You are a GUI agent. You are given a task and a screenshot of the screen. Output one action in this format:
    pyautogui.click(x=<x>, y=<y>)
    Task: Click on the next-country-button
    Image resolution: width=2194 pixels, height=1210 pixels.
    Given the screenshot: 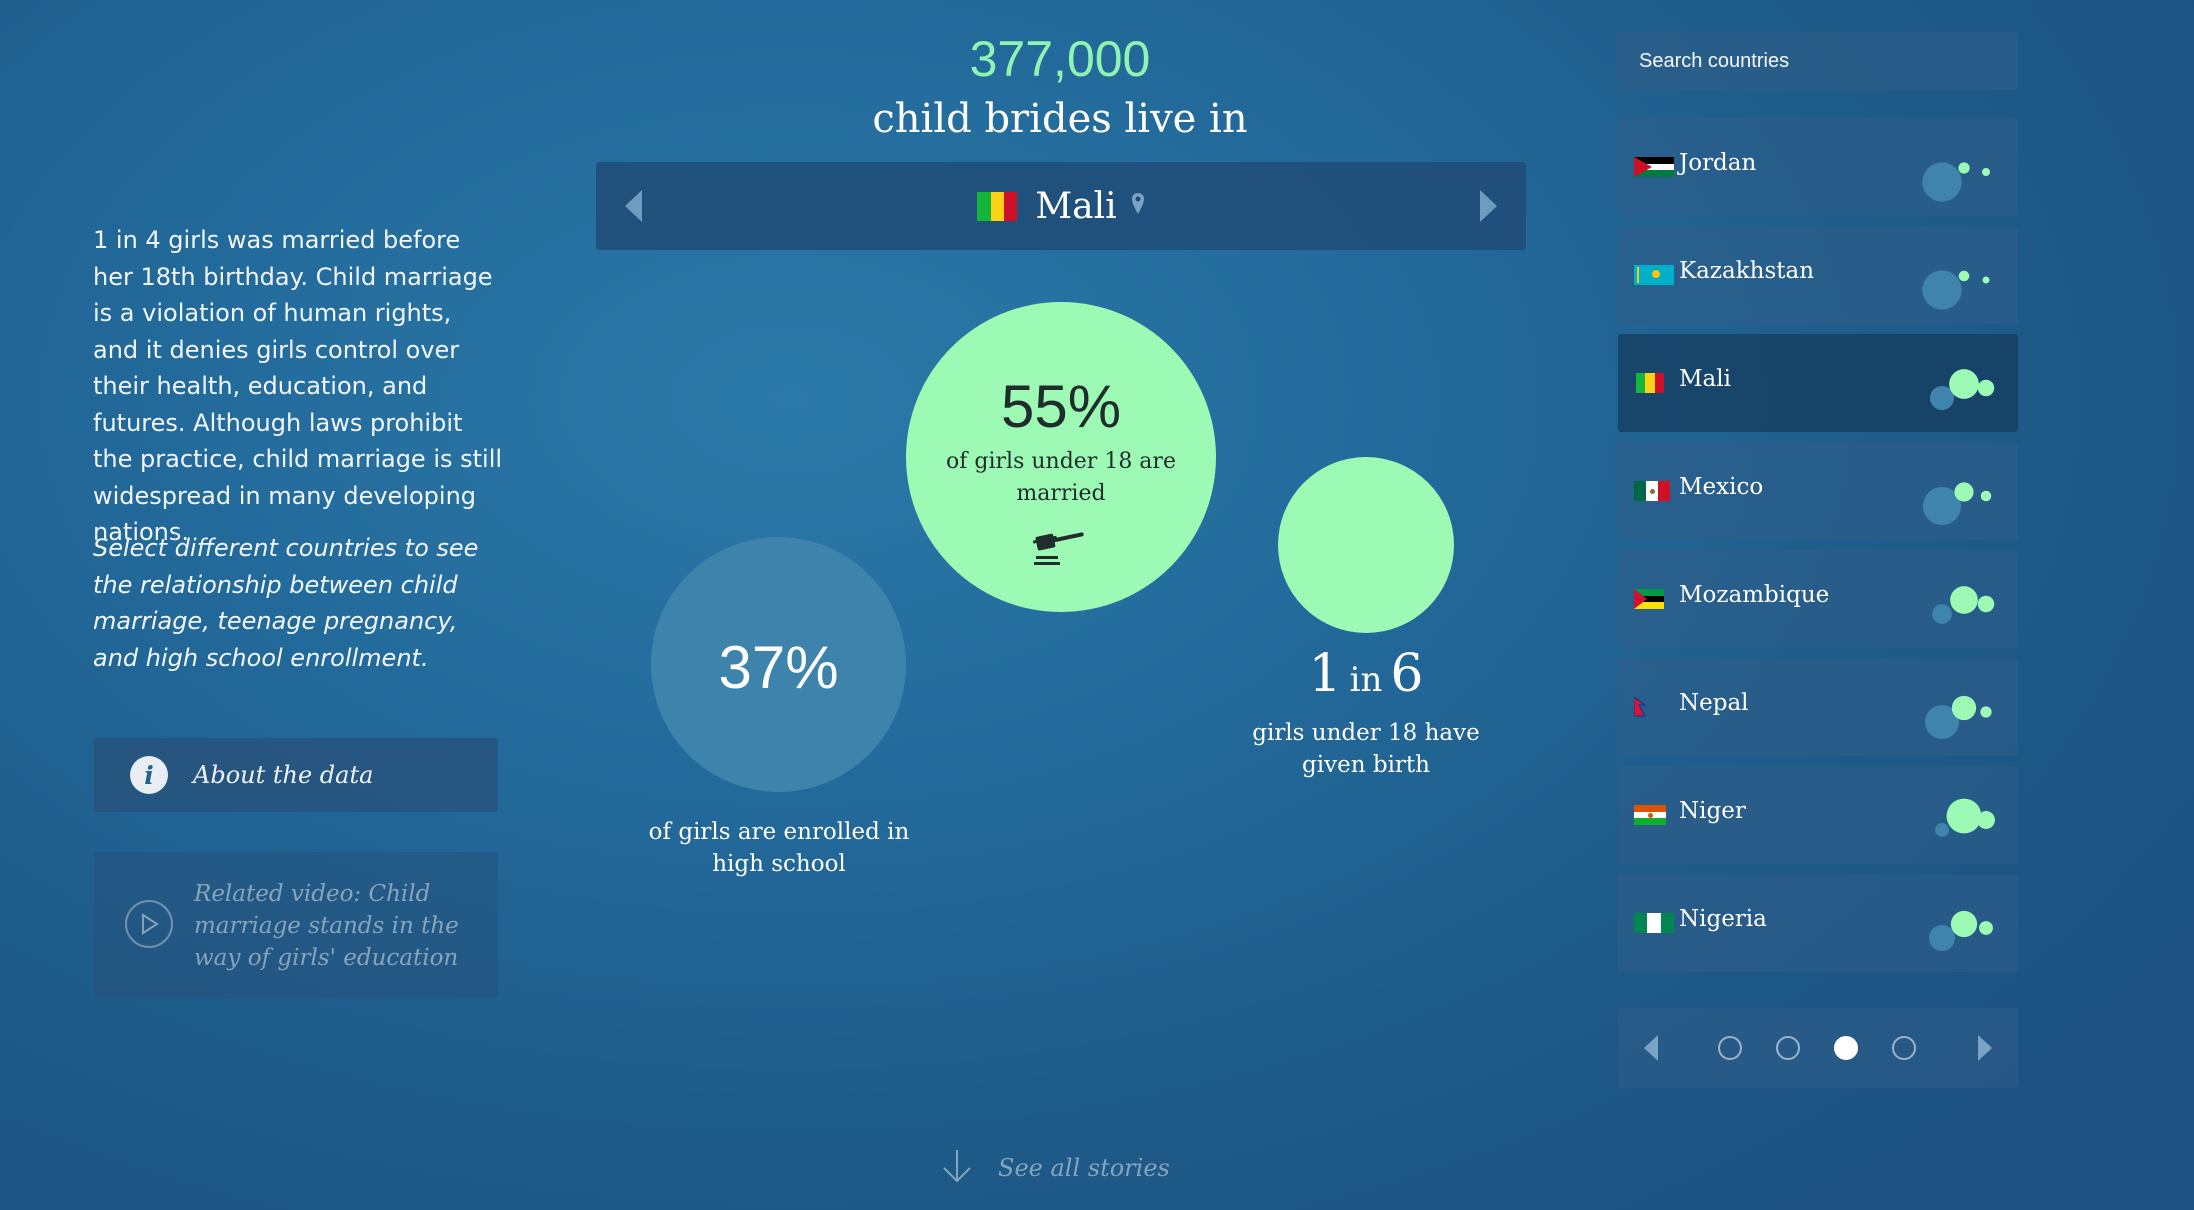 What is the action you would take?
    pyautogui.click(x=1489, y=208)
    